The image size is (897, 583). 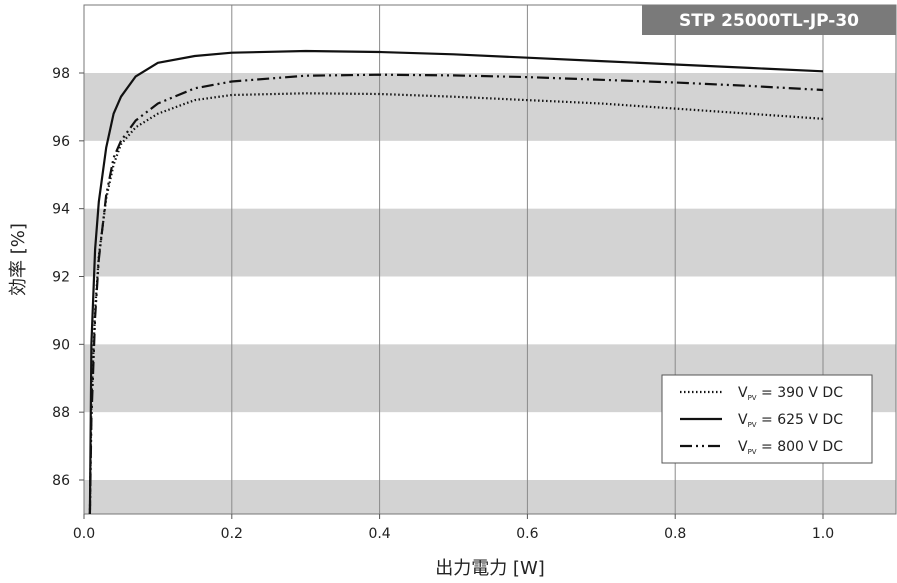 I want to click on y-tick-label-5: 96, so click(x=61, y=142).